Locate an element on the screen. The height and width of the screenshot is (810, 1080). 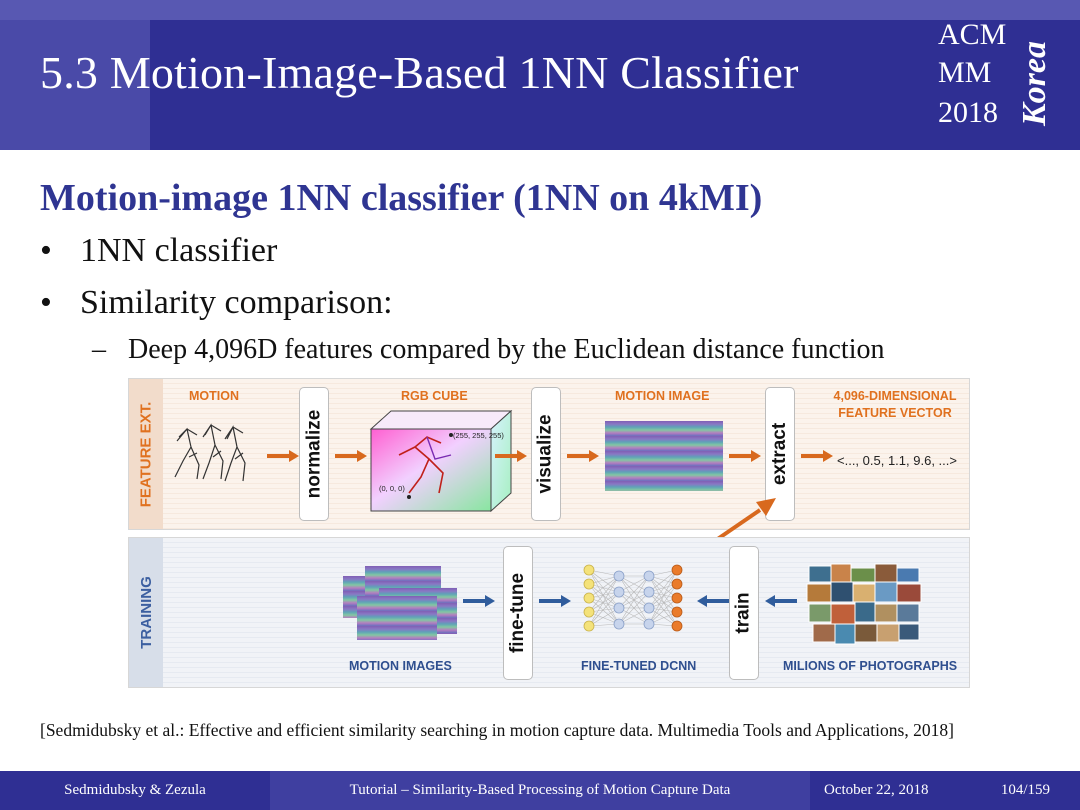
training-panel: TRAINING MOTION IMAGES fine-tune is located at coordinates (549, 612).